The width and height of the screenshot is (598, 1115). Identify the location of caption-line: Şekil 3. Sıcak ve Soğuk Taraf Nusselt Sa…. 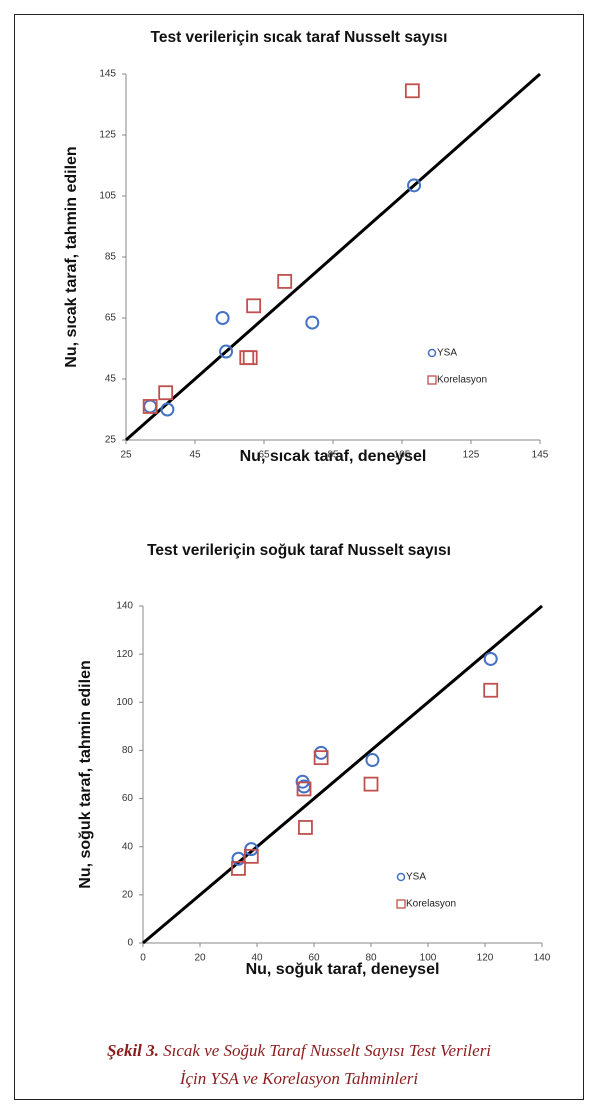
(299, 1050).